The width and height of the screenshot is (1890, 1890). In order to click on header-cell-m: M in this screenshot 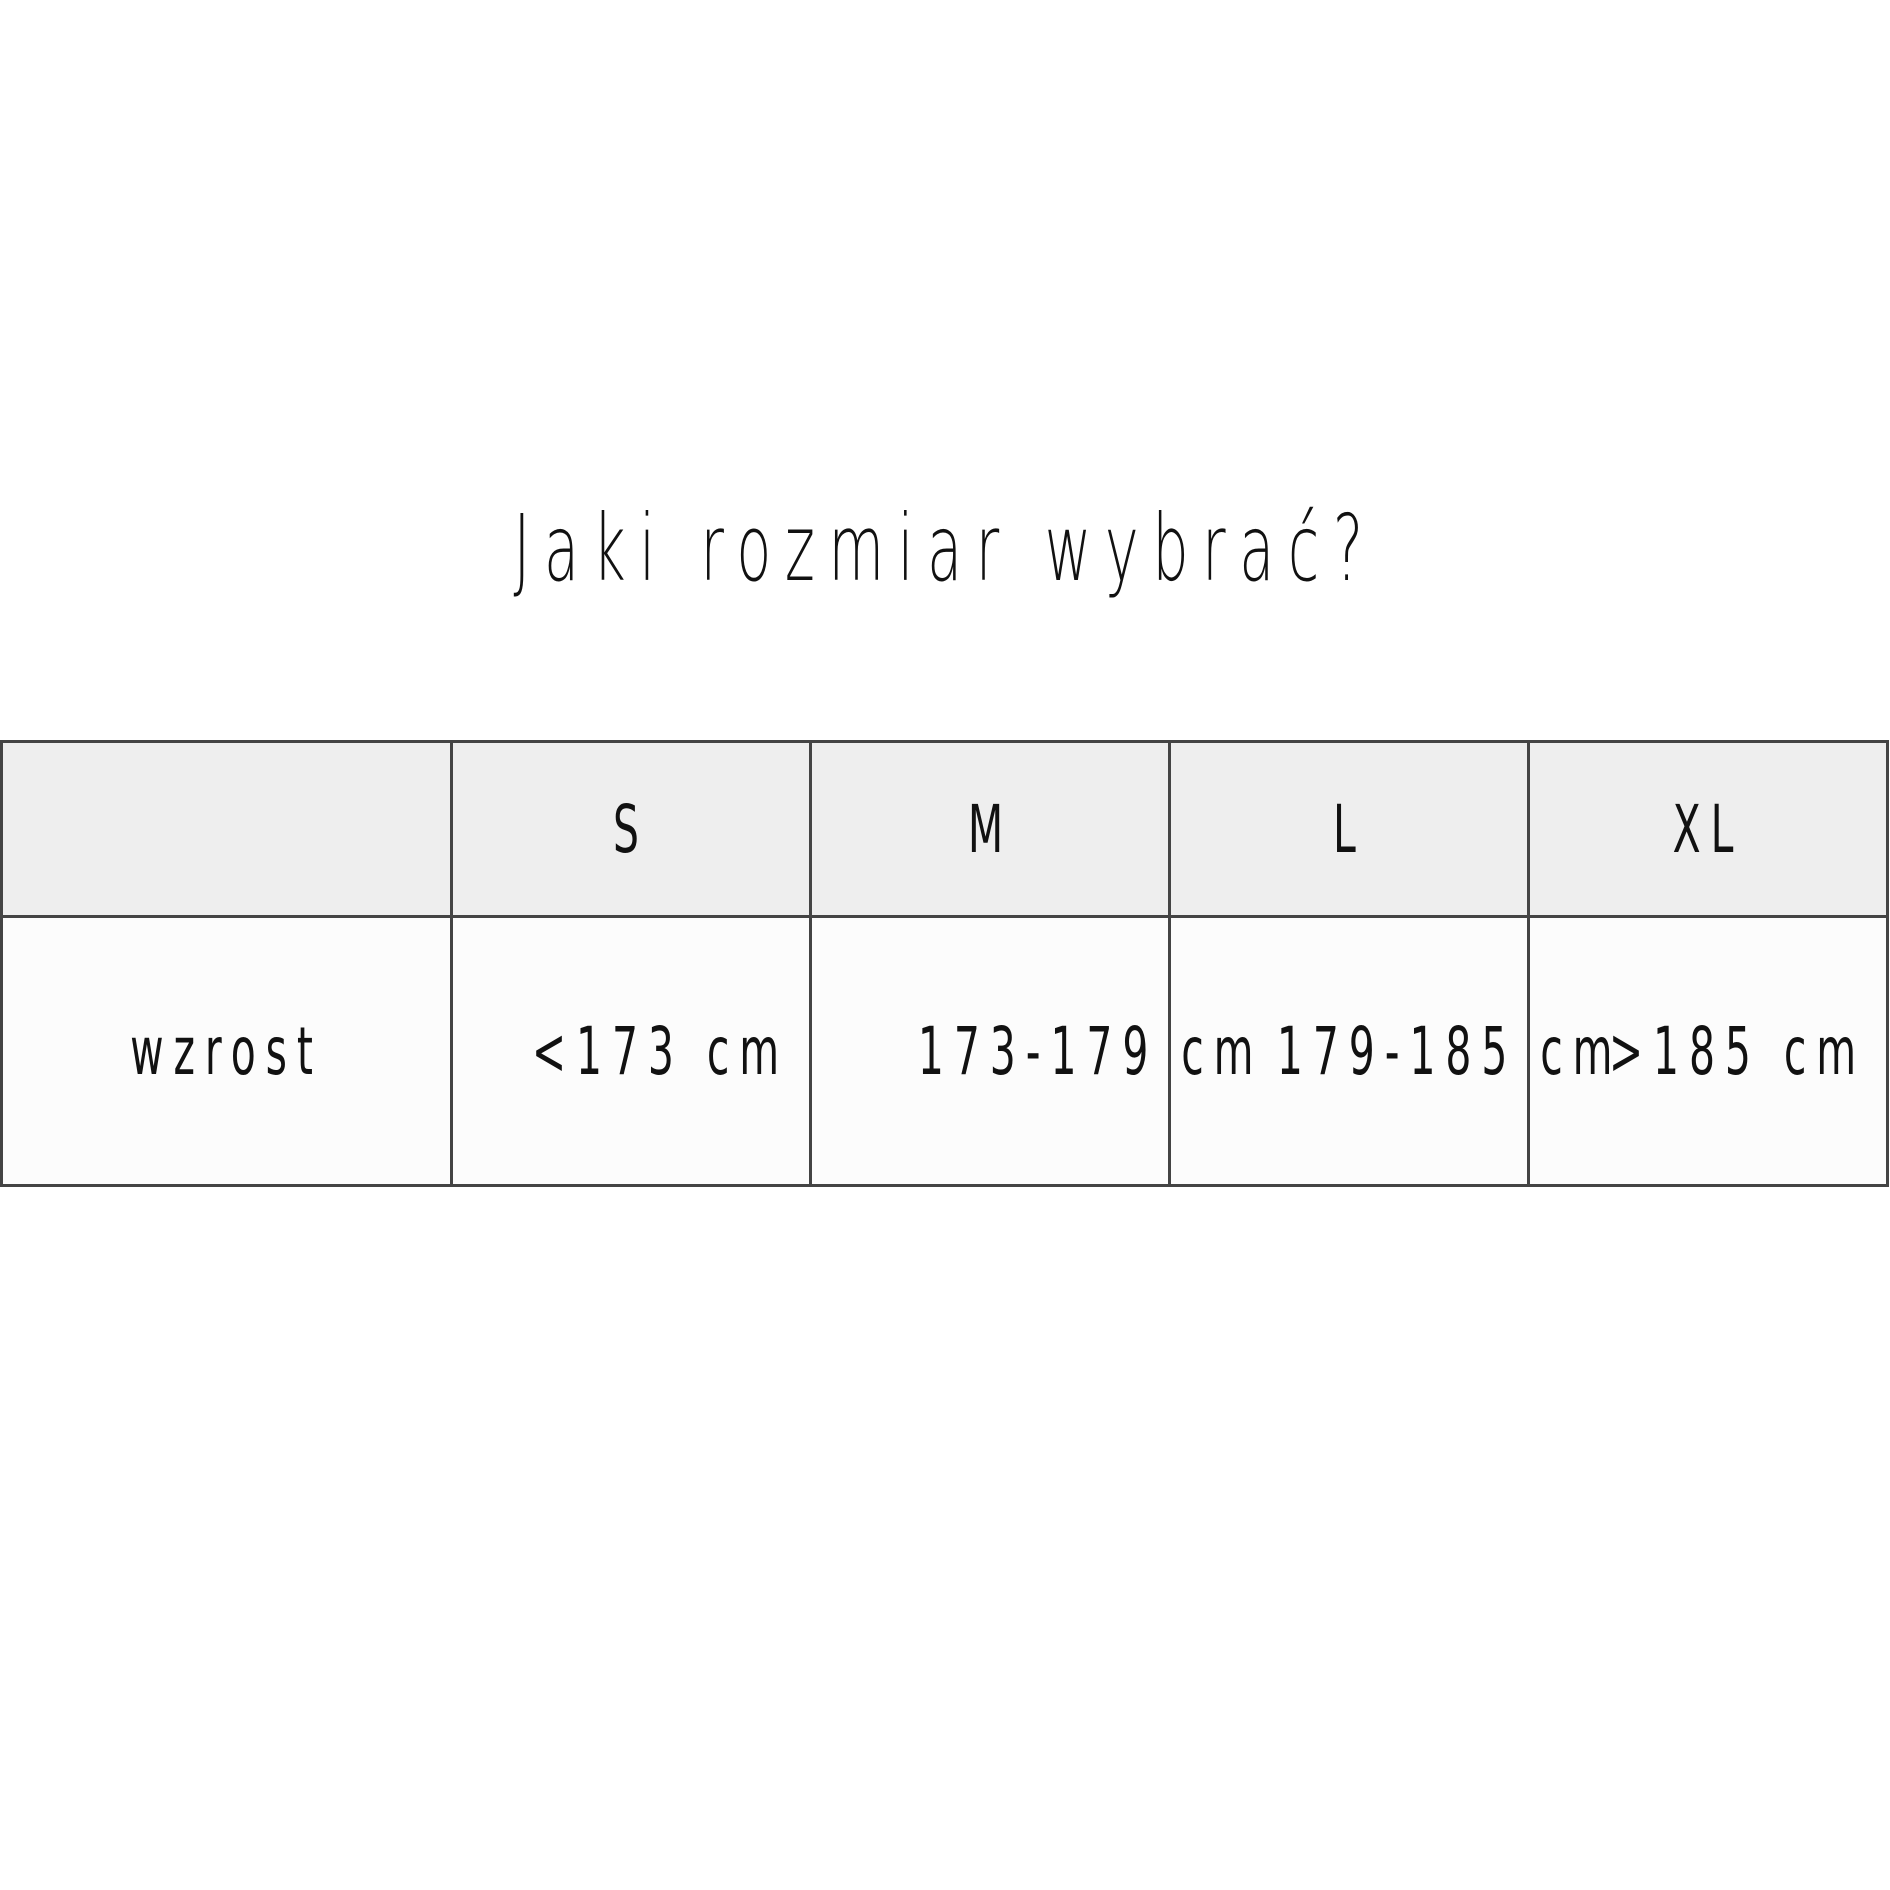, I will do `click(990, 829)`.